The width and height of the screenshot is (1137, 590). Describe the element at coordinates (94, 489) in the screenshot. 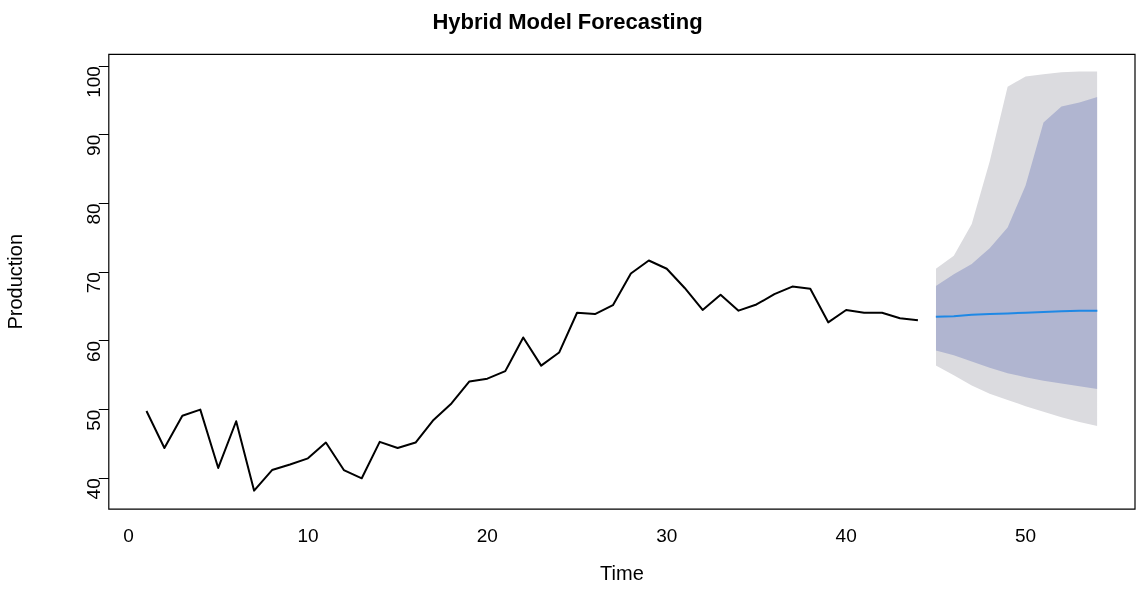

I see `y-tick-label: 40` at that location.